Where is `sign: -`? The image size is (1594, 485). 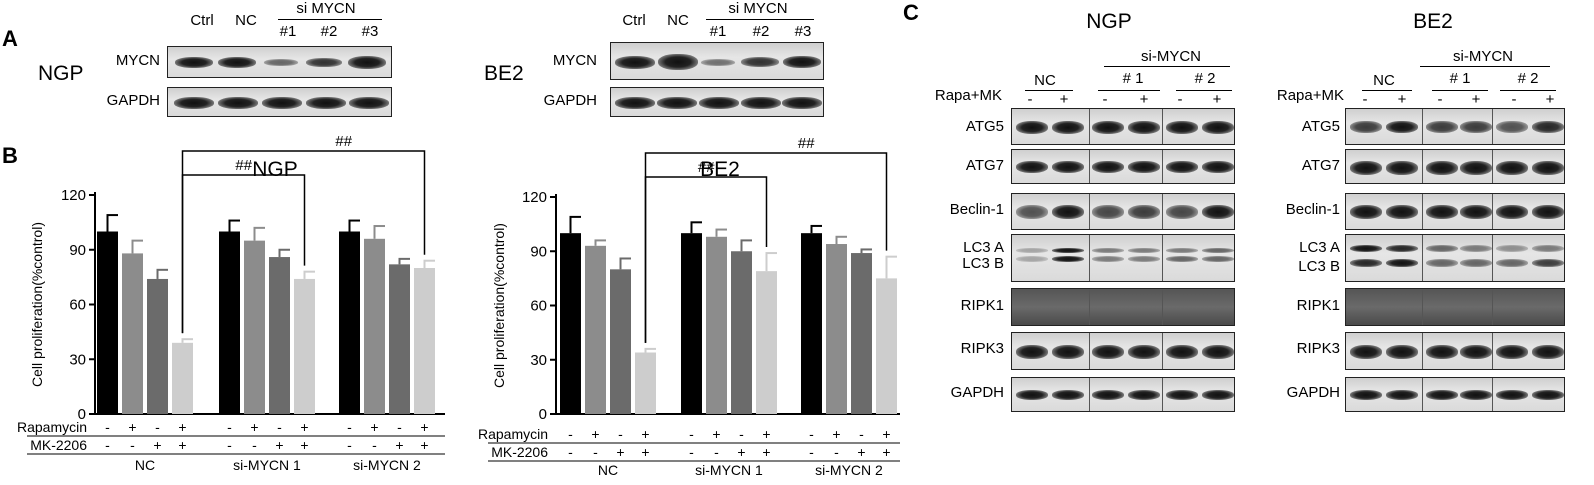 sign: - is located at coordinates (1105, 99).